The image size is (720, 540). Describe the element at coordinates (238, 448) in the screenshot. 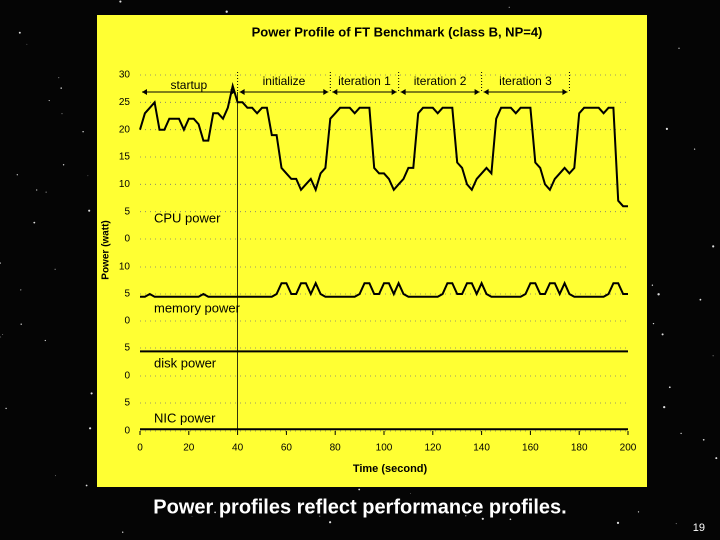

I see `x-tick-label: 40` at that location.